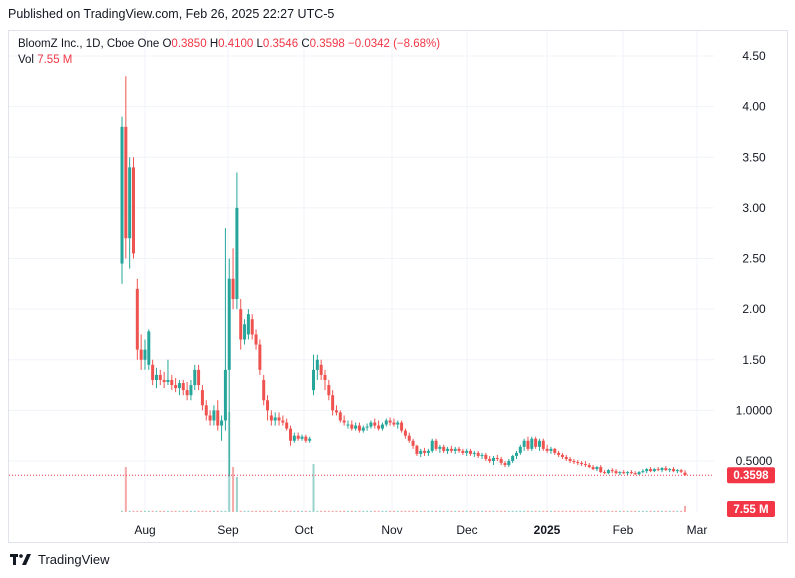 The height and width of the screenshot is (578, 795). What do you see at coordinates (754, 208) in the screenshot?
I see `y-tick-label: 3.00` at bounding box center [754, 208].